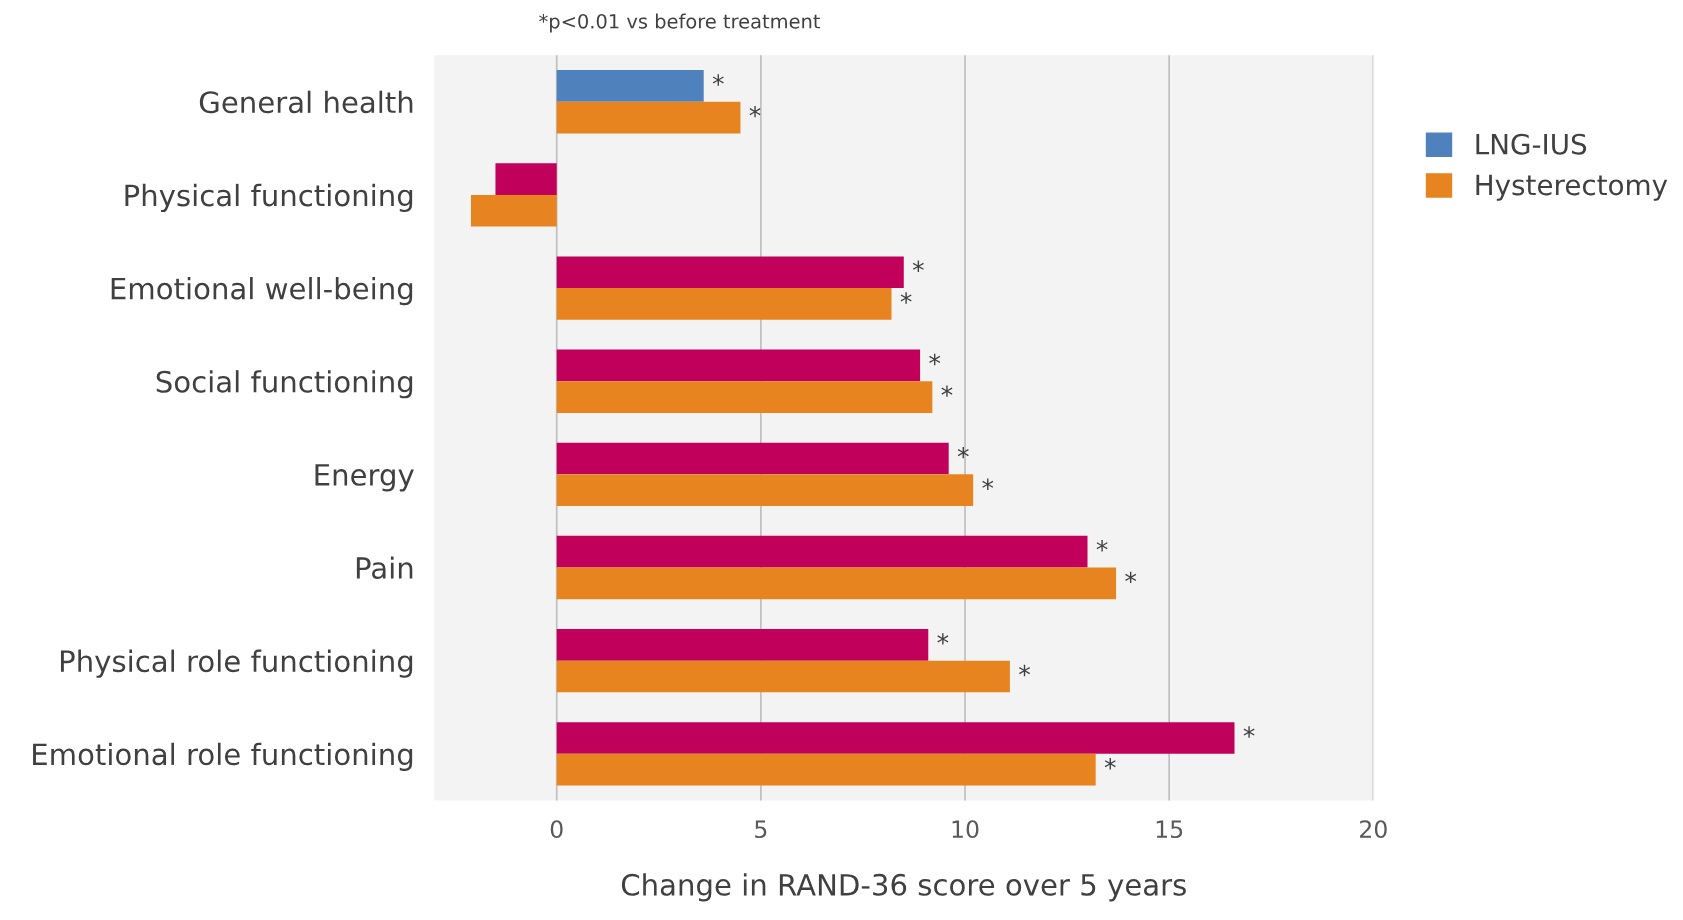  I want to click on x-tick-label: 0, so click(556, 829).